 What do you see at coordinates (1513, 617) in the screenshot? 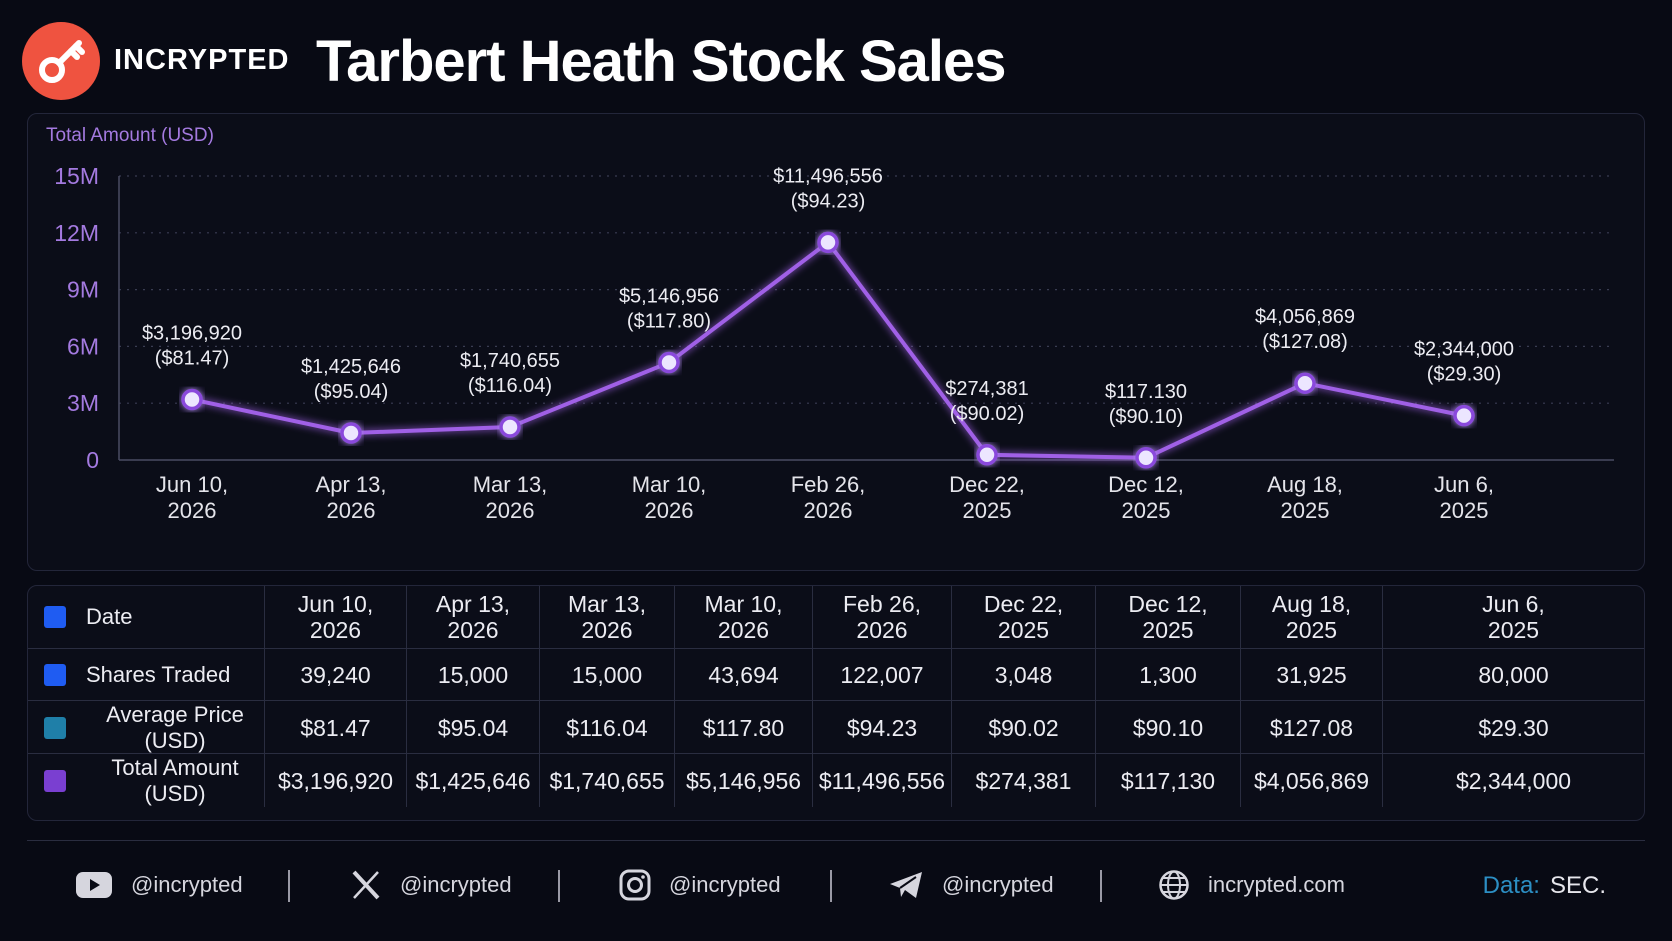
I see `table-cell: Jun 6, 2025` at bounding box center [1513, 617].